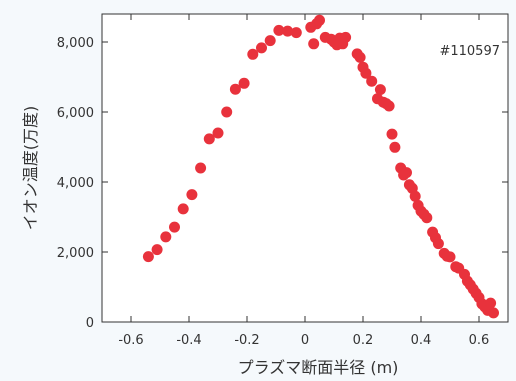 This screenshot has width=516, height=381. Describe the element at coordinates (421, 340) in the screenshot. I see `x-tick-label: 0.4` at that location.